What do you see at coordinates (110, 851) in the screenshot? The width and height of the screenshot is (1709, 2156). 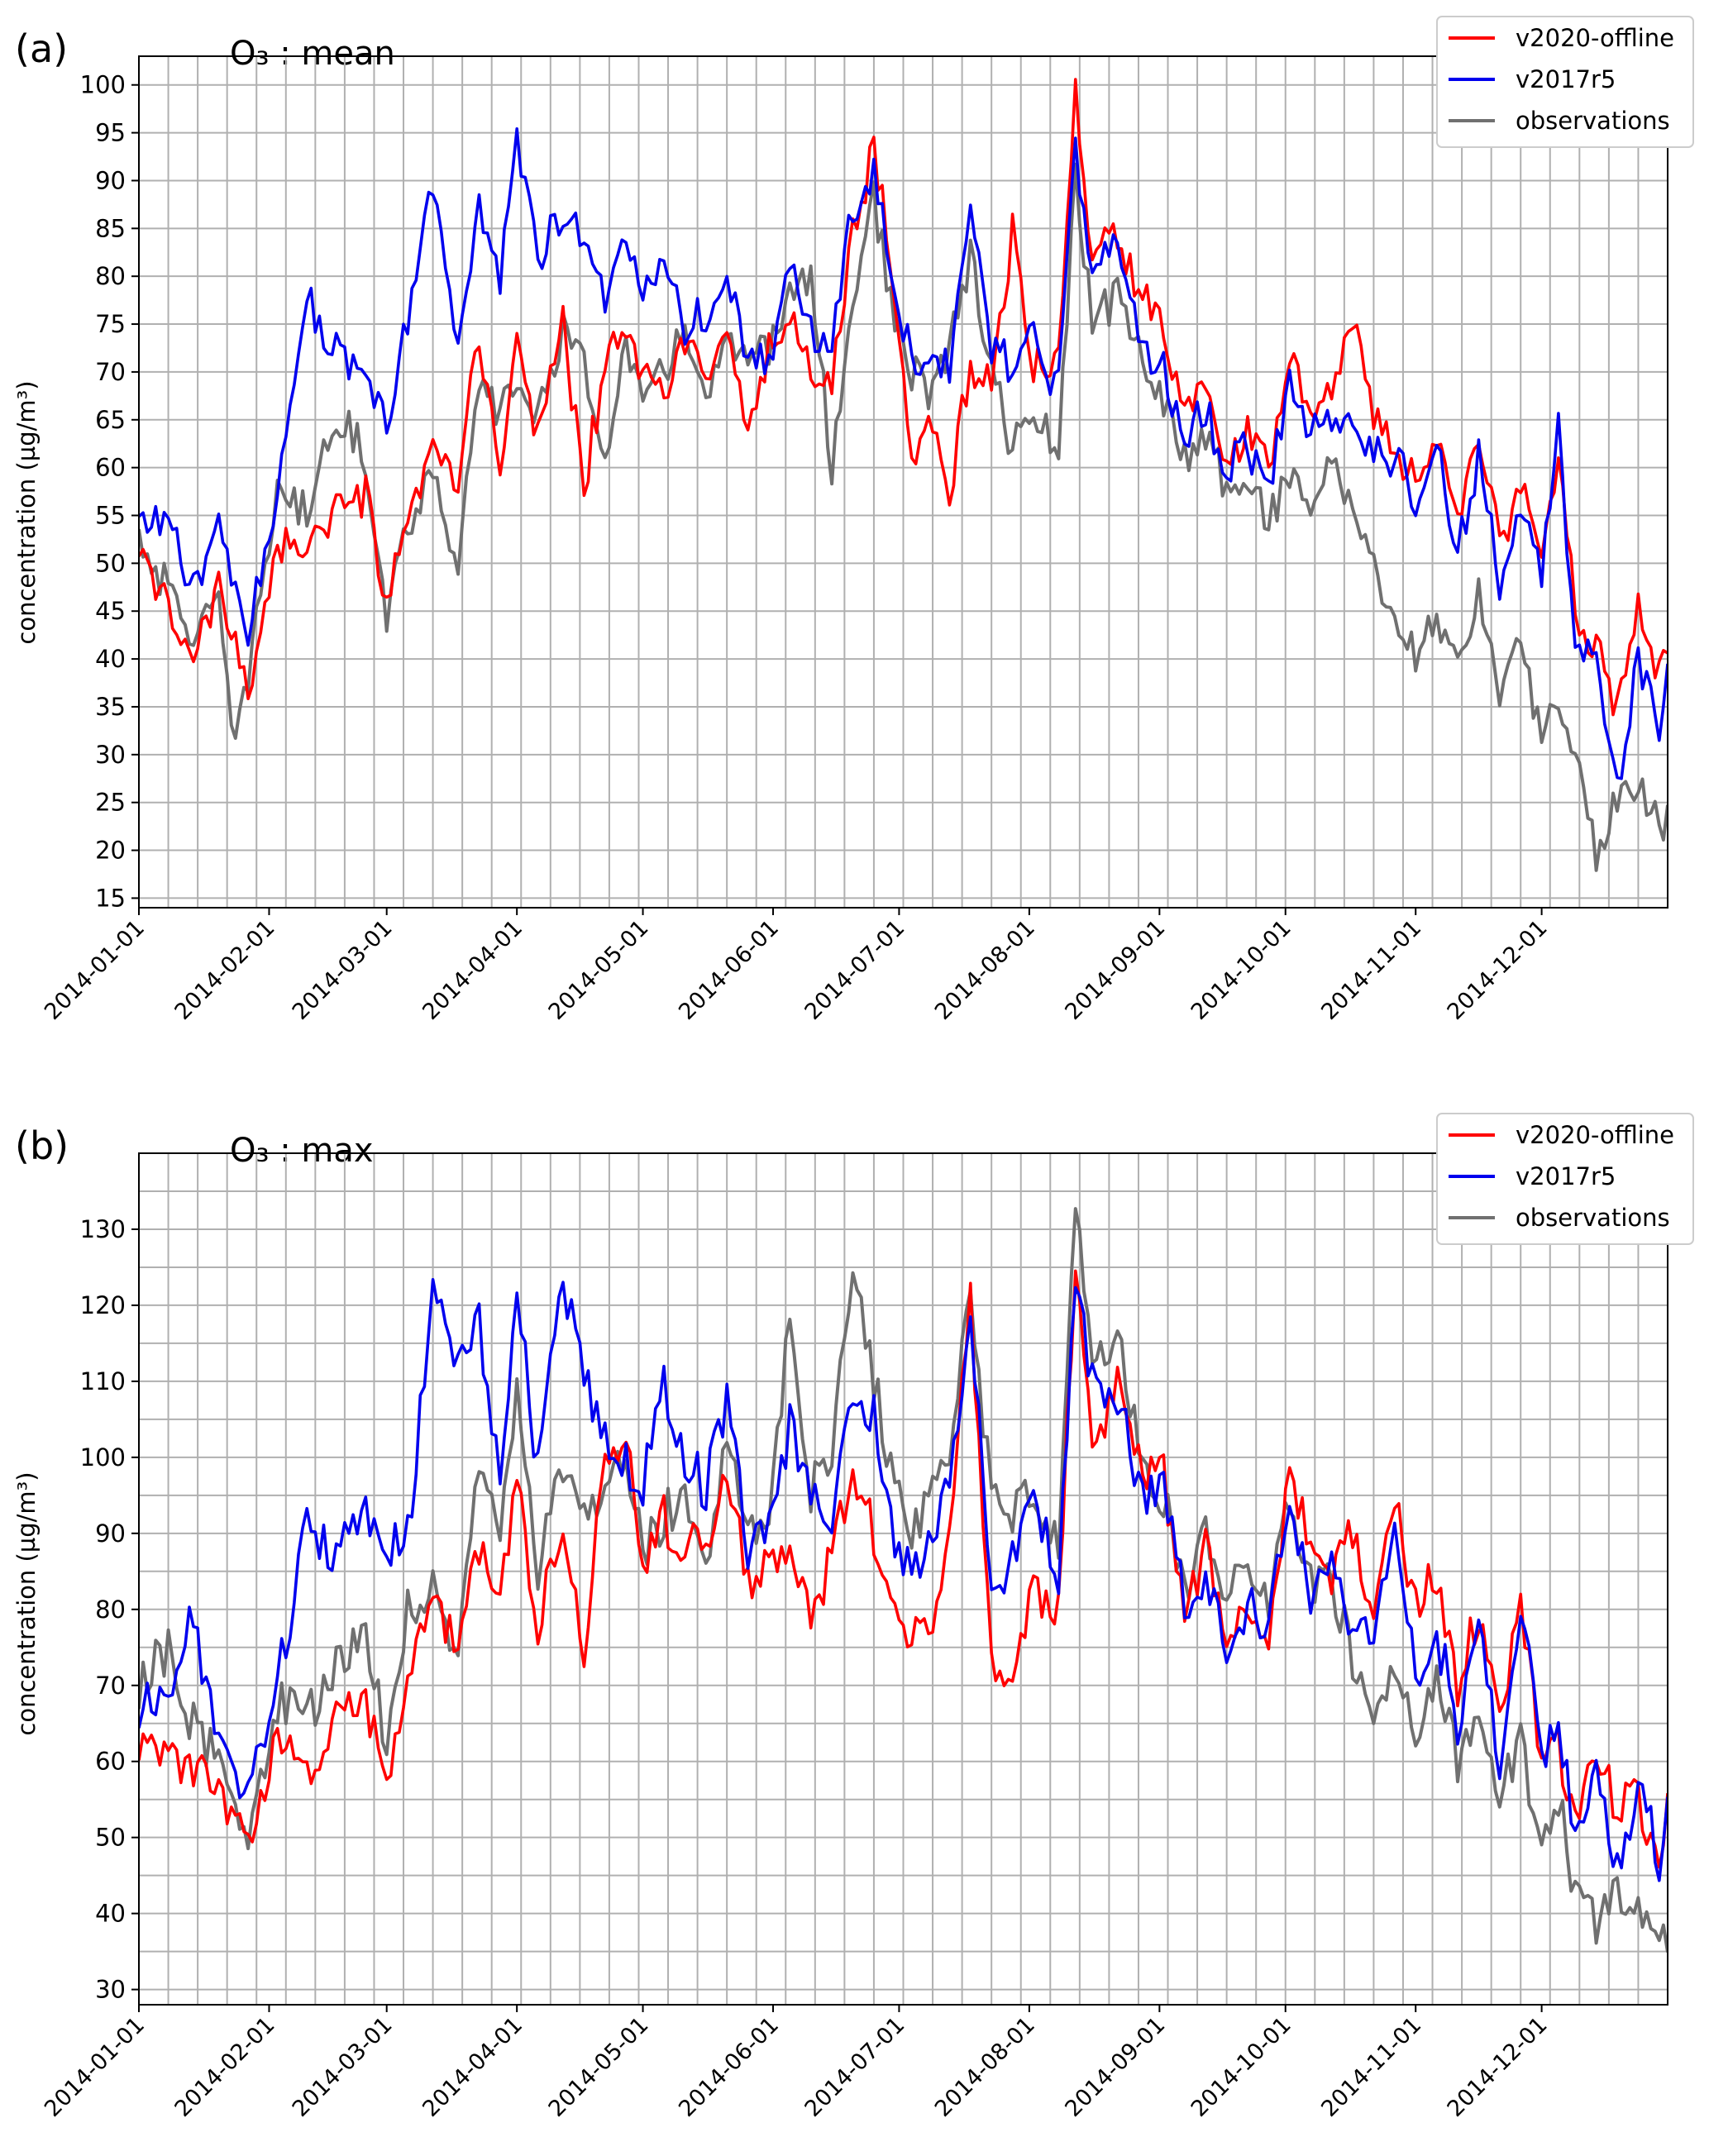 I see `y-tick-label: 20` at bounding box center [110, 851].